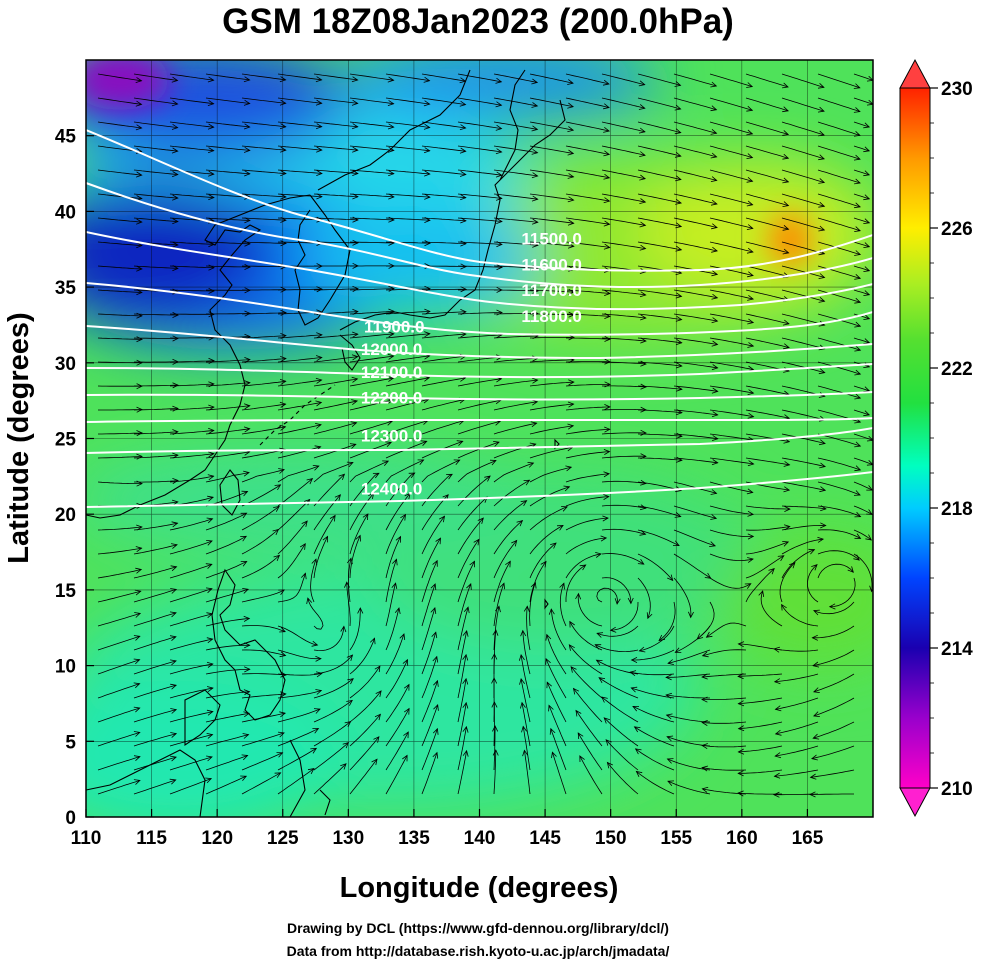 The image size is (982, 962). Describe the element at coordinates (19, 437) in the screenshot. I see `y-axis-label: Latitude (degrees)` at that location.